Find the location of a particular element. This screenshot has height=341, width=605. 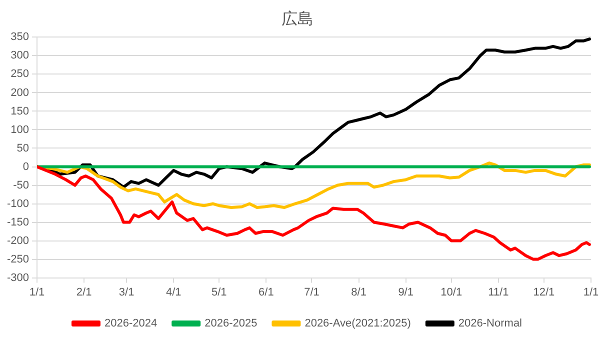

x-tick-label: 2/1 is located at coordinates (84, 292).